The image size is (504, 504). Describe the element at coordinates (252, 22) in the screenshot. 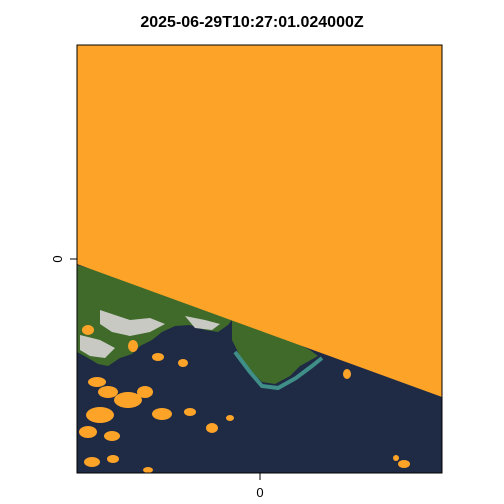

I see `plot-title: 2025-06-29T10:27:01.024000Z` at that location.